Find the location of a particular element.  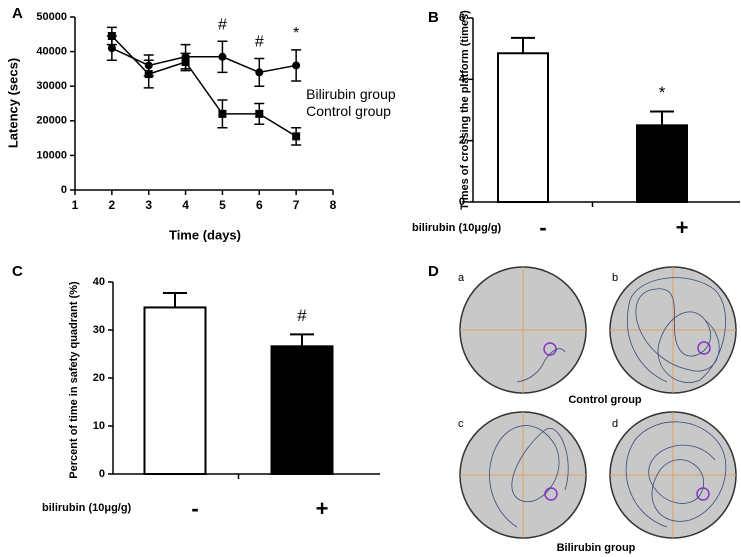

y-tick-label: 10000 is located at coordinates (51, 155).